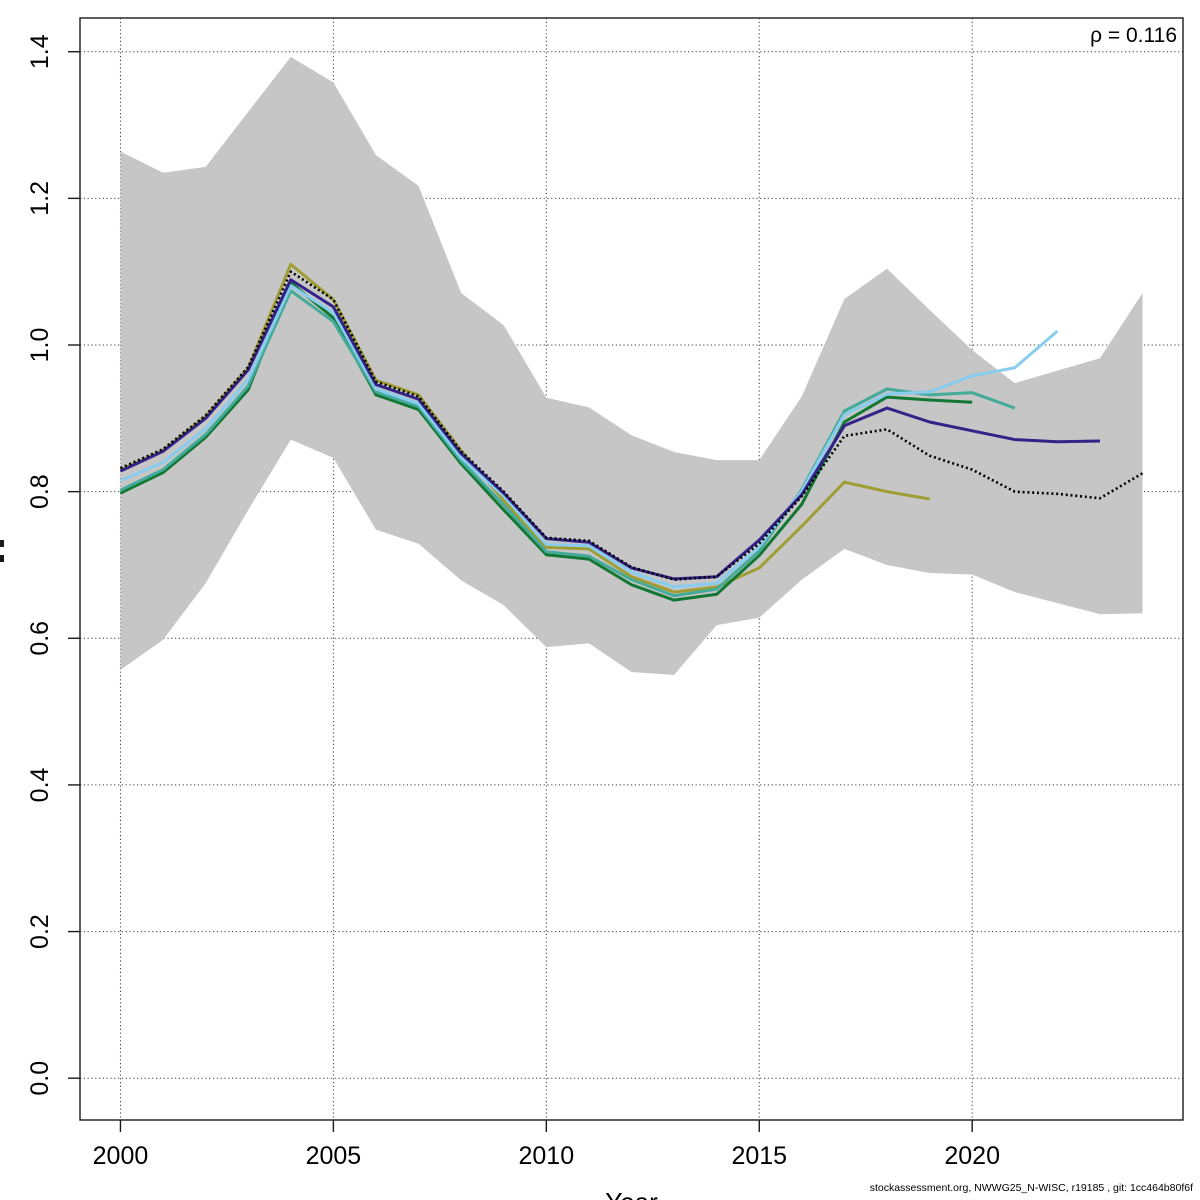  What do you see at coordinates (1133, 35) in the screenshot?
I see `mohns-rho-annotation: ρ = 0.116` at bounding box center [1133, 35].